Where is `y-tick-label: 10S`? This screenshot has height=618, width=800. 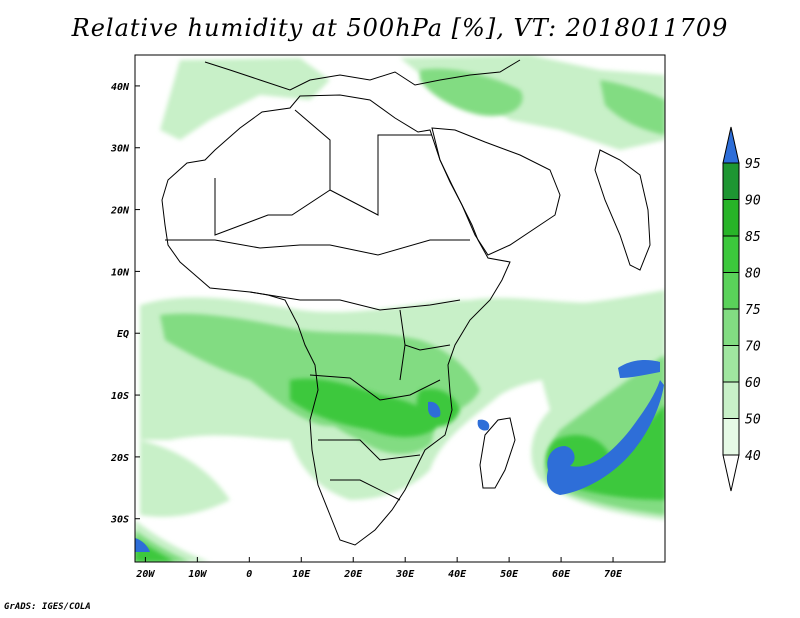
y-tick-label: 10S is located at coordinates (120, 396).